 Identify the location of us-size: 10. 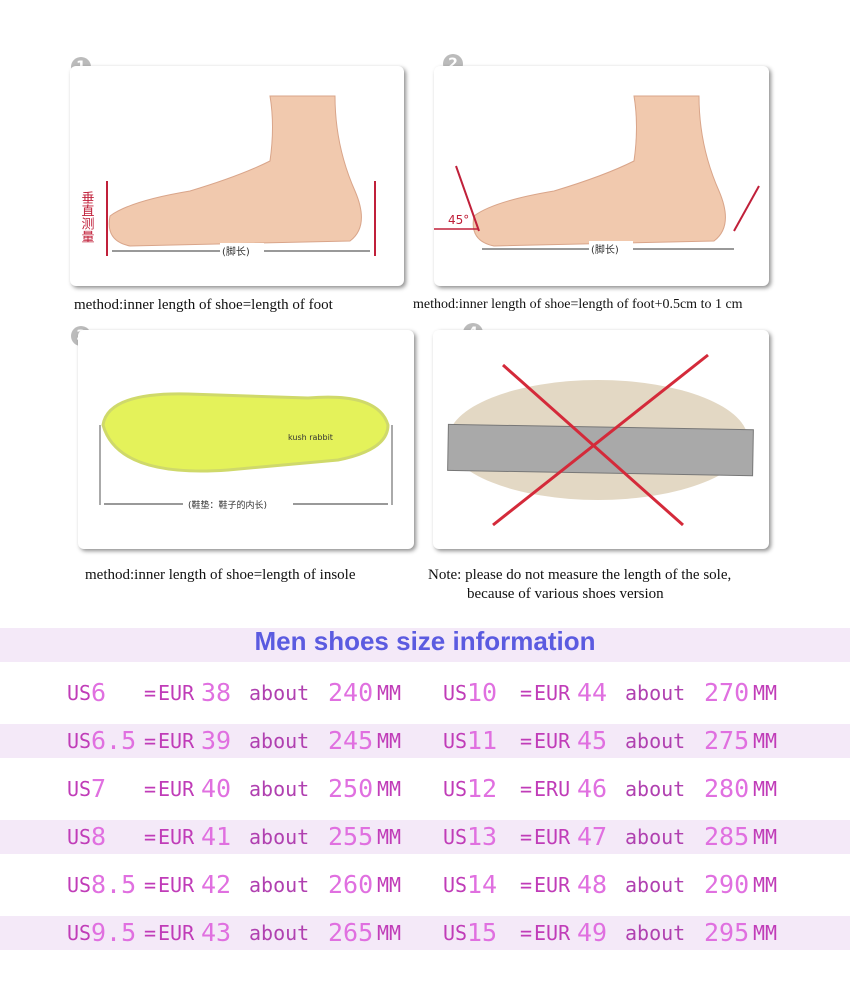
(482, 692).